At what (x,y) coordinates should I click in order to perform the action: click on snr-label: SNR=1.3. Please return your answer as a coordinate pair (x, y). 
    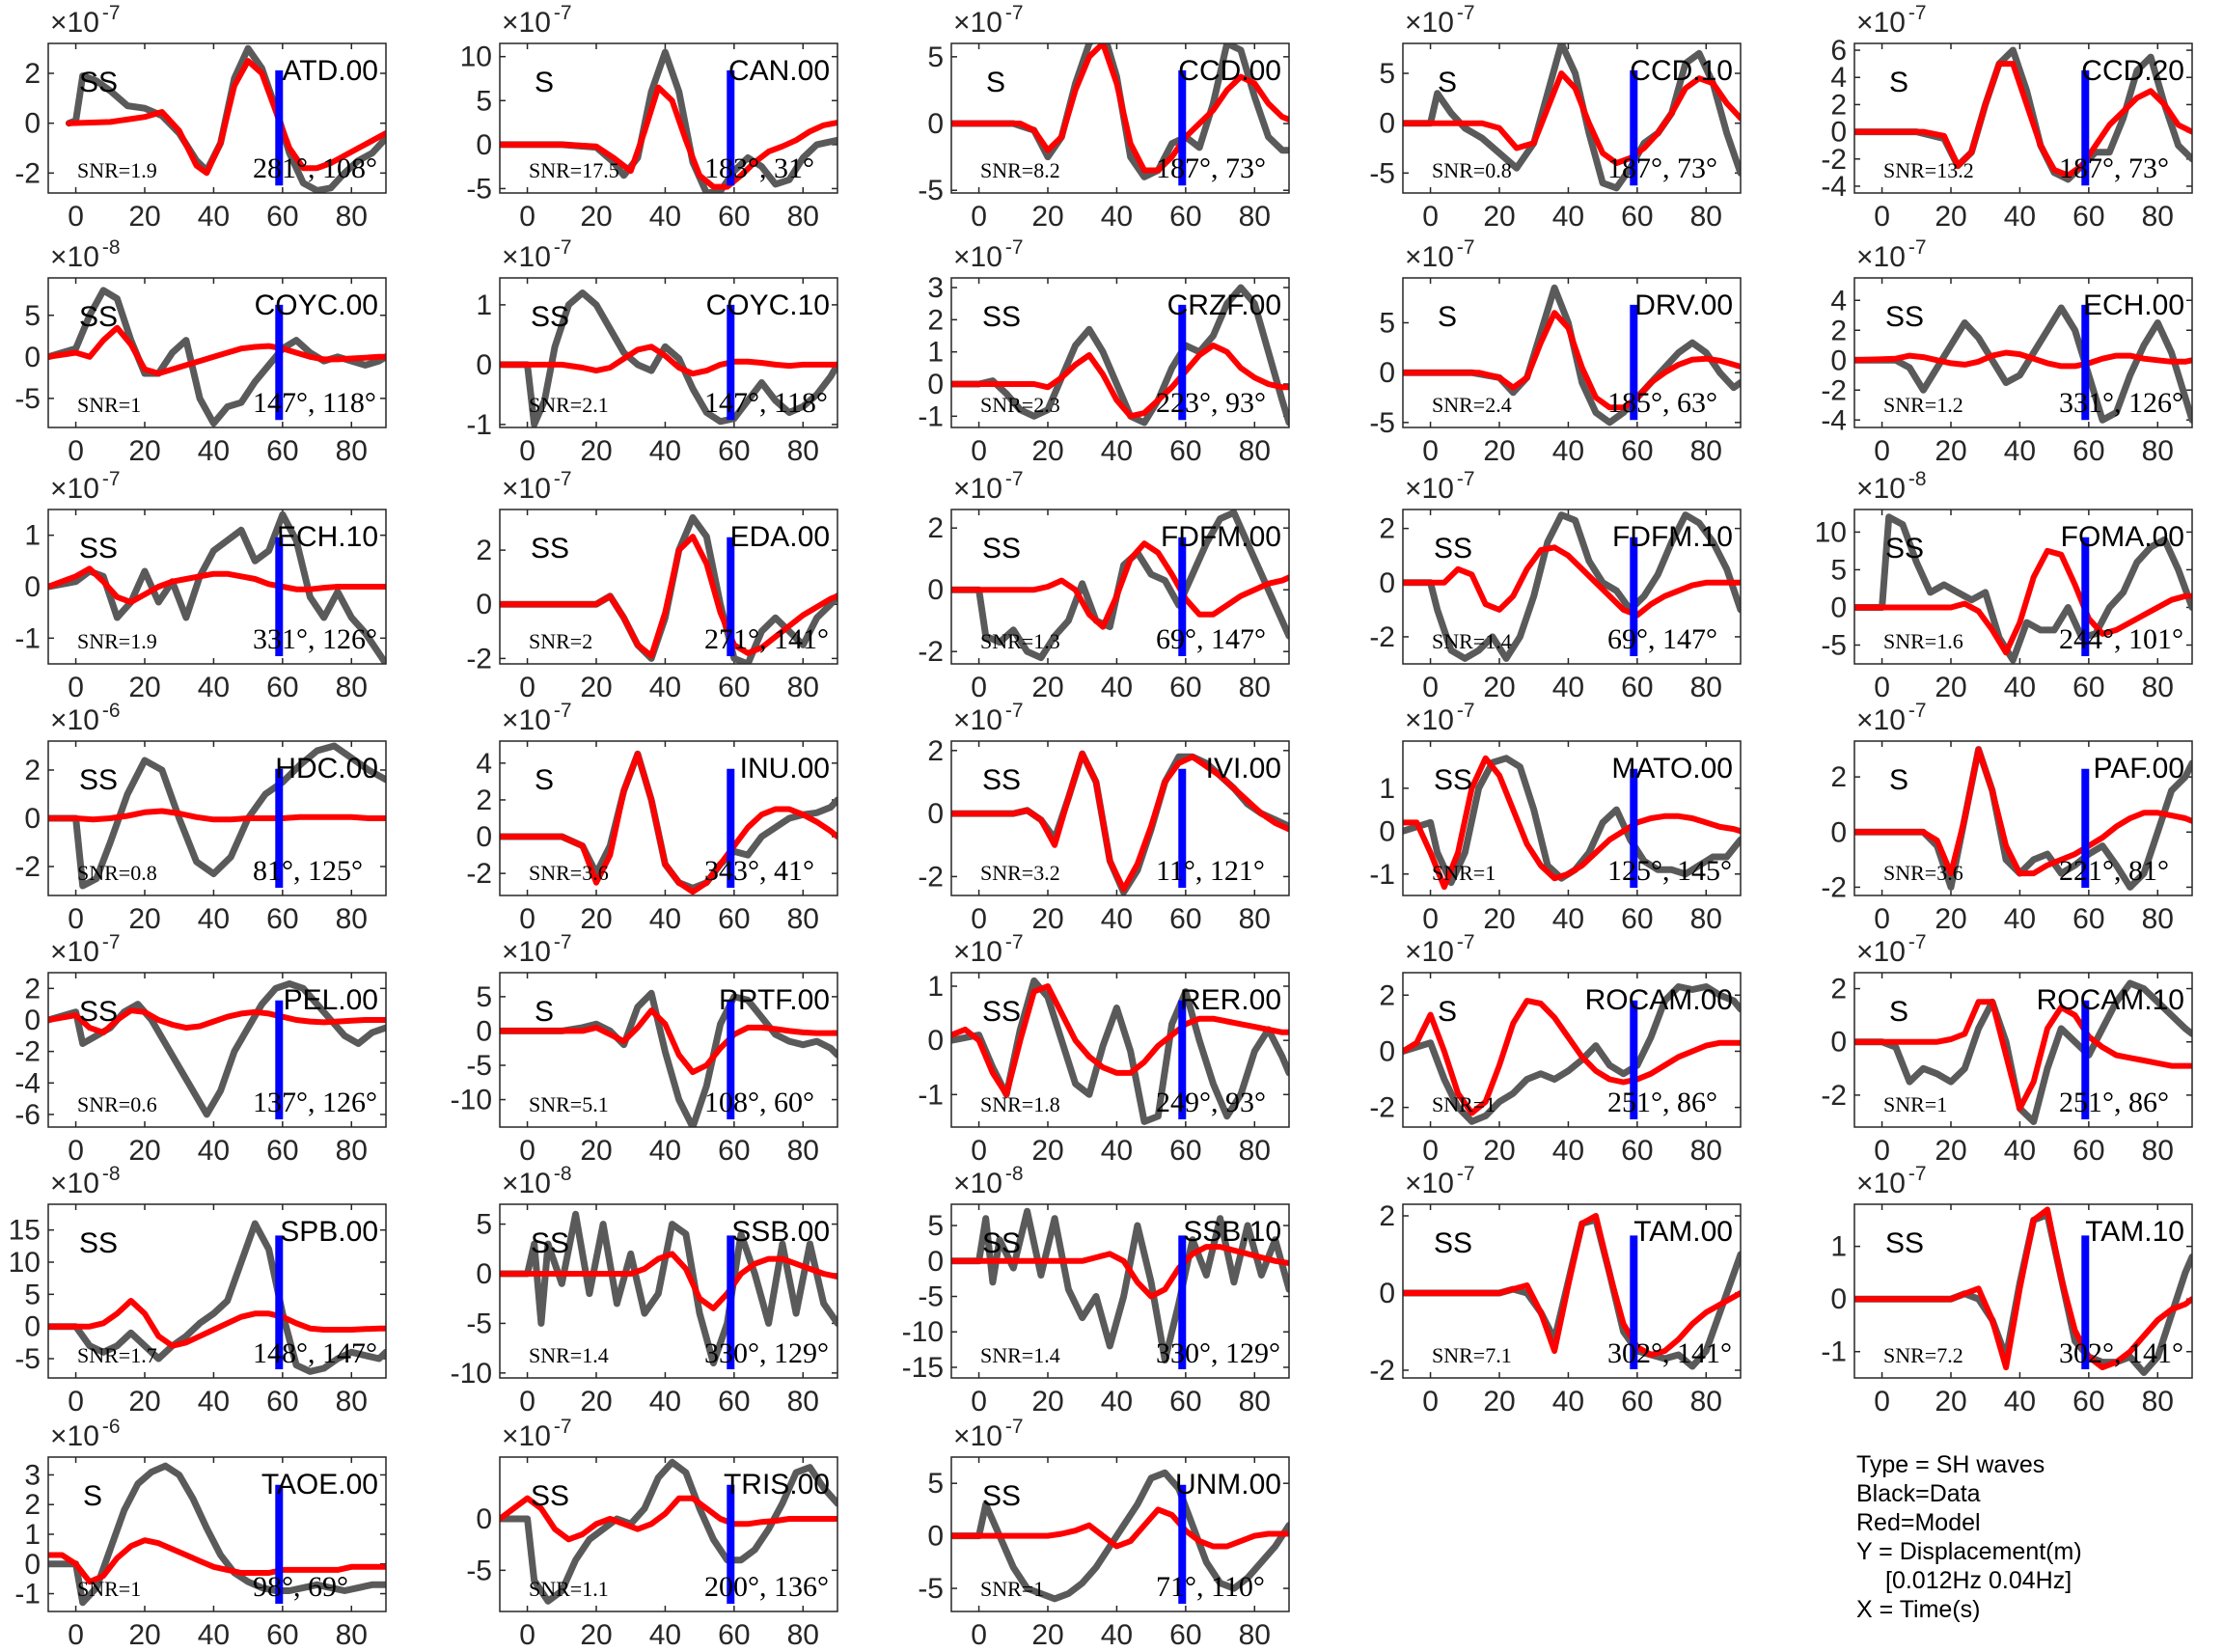
    Looking at the image, I should click on (1020, 641).